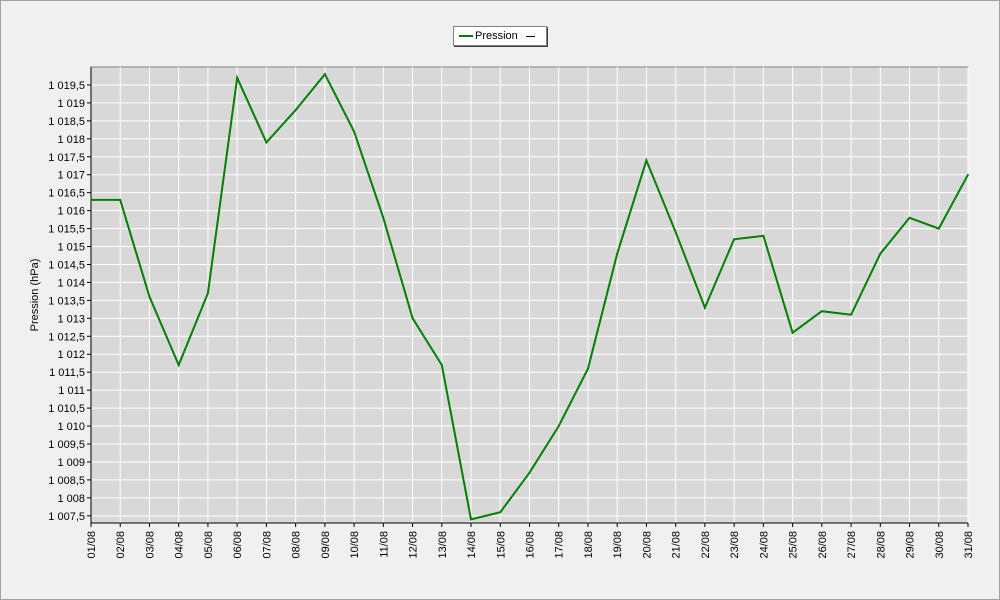 This screenshot has height=600, width=1000. Describe the element at coordinates (618, 545) in the screenshot. I see `x-tick-label: 19/08` at that location.